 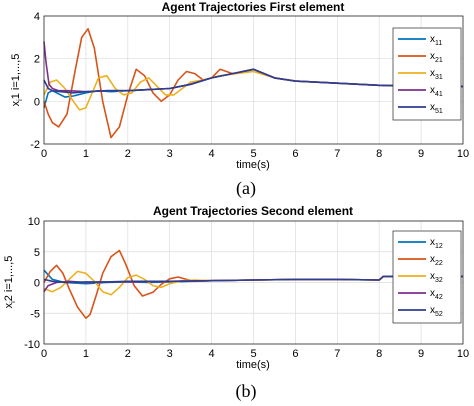 What do you see at coordinates (436, 243) in the screenshot?
I see `legend-label: x12` at bounding box center [436, 243].